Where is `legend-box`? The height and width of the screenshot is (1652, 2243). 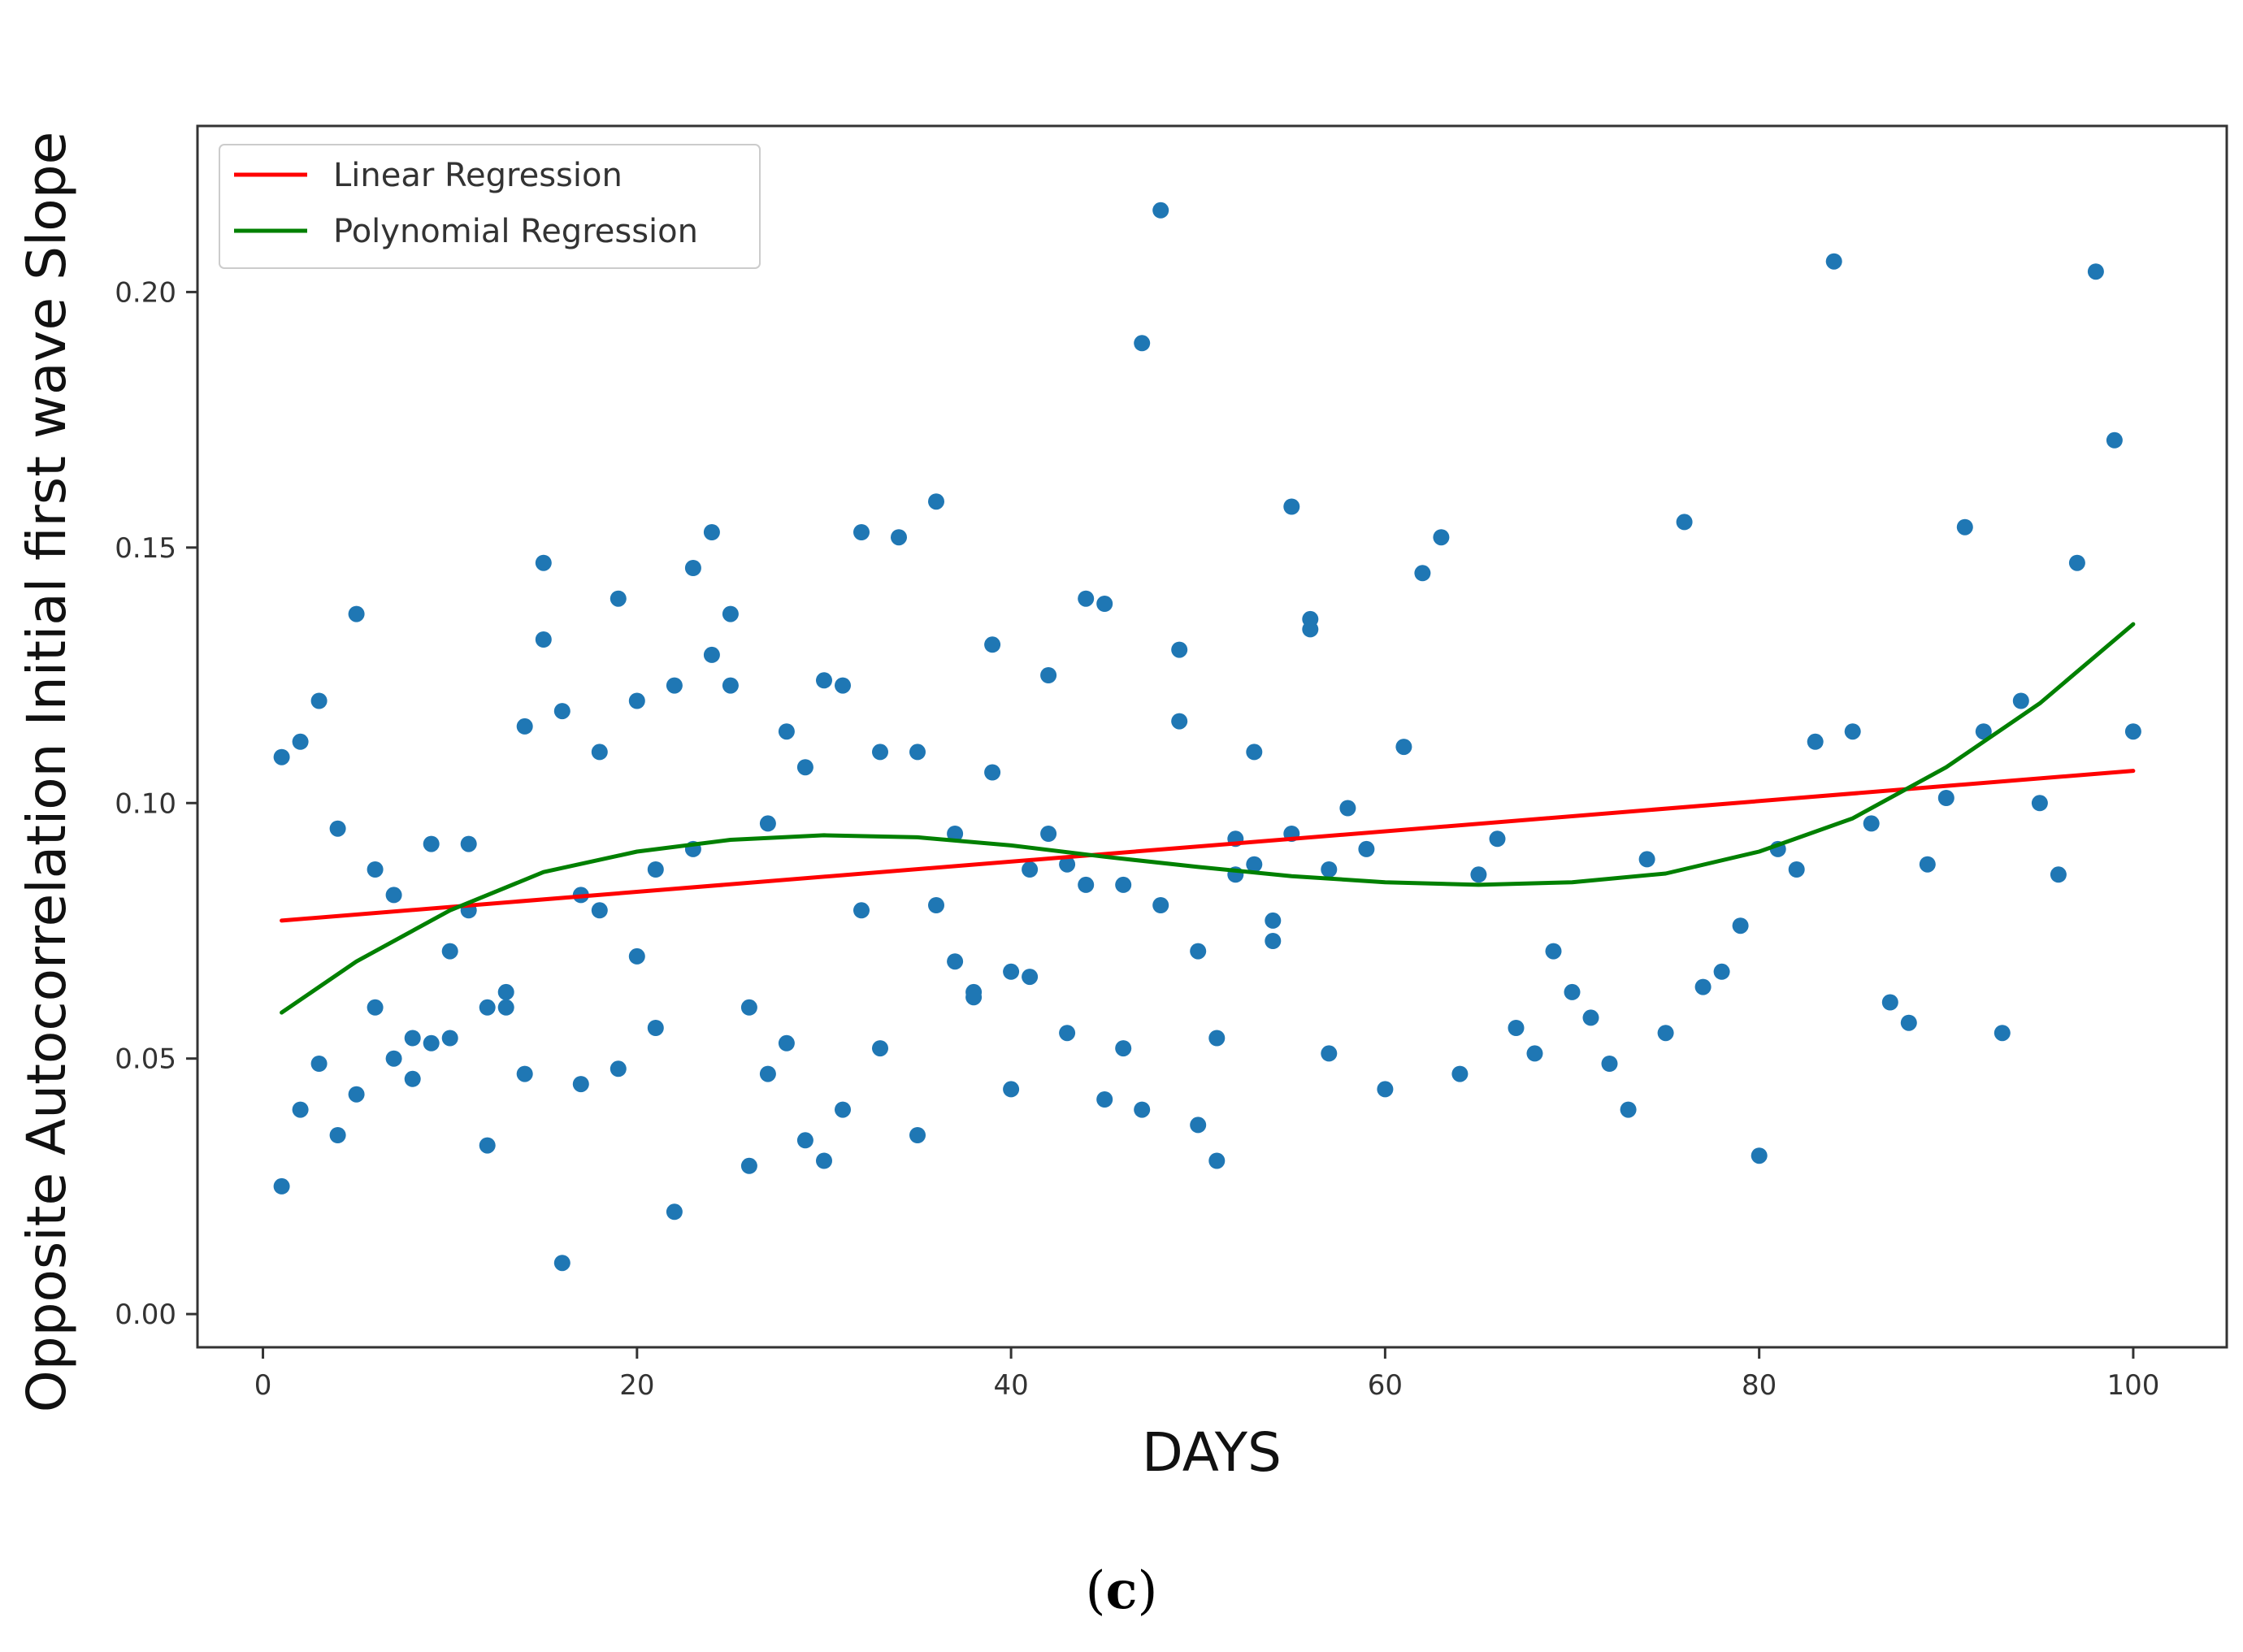
legend-box is located at coordinates (490, 206).